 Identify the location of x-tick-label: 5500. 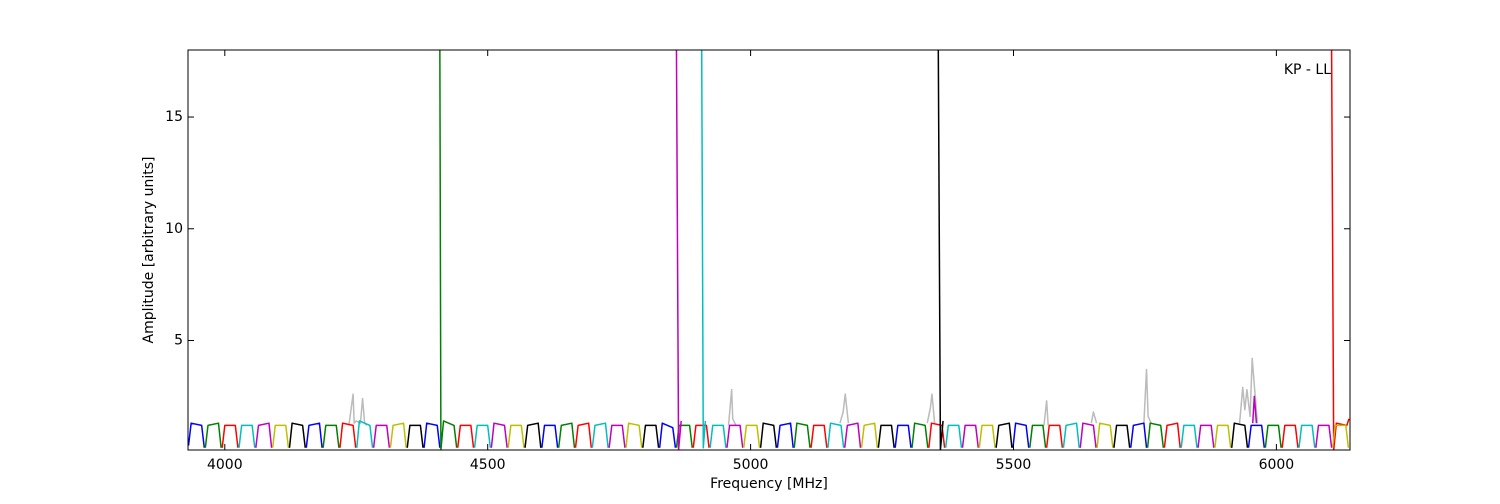
(1014, 465).